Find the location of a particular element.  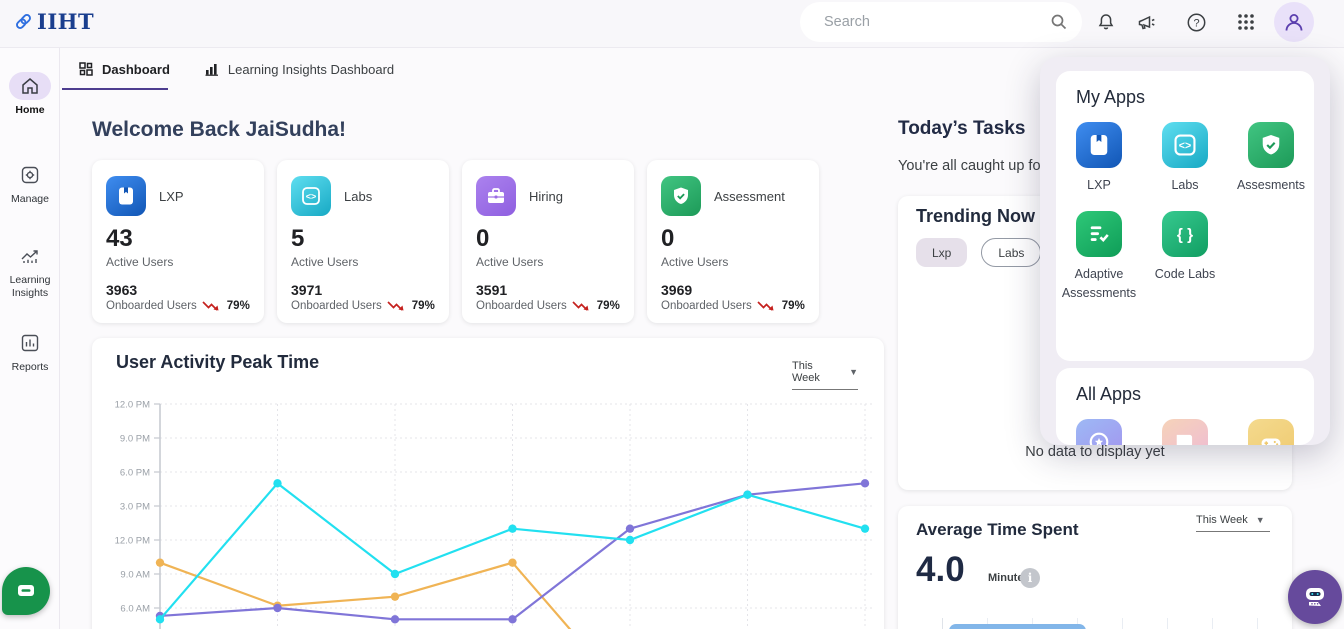

trending-now-title: Trending Now is located at coordinates (975, 216).